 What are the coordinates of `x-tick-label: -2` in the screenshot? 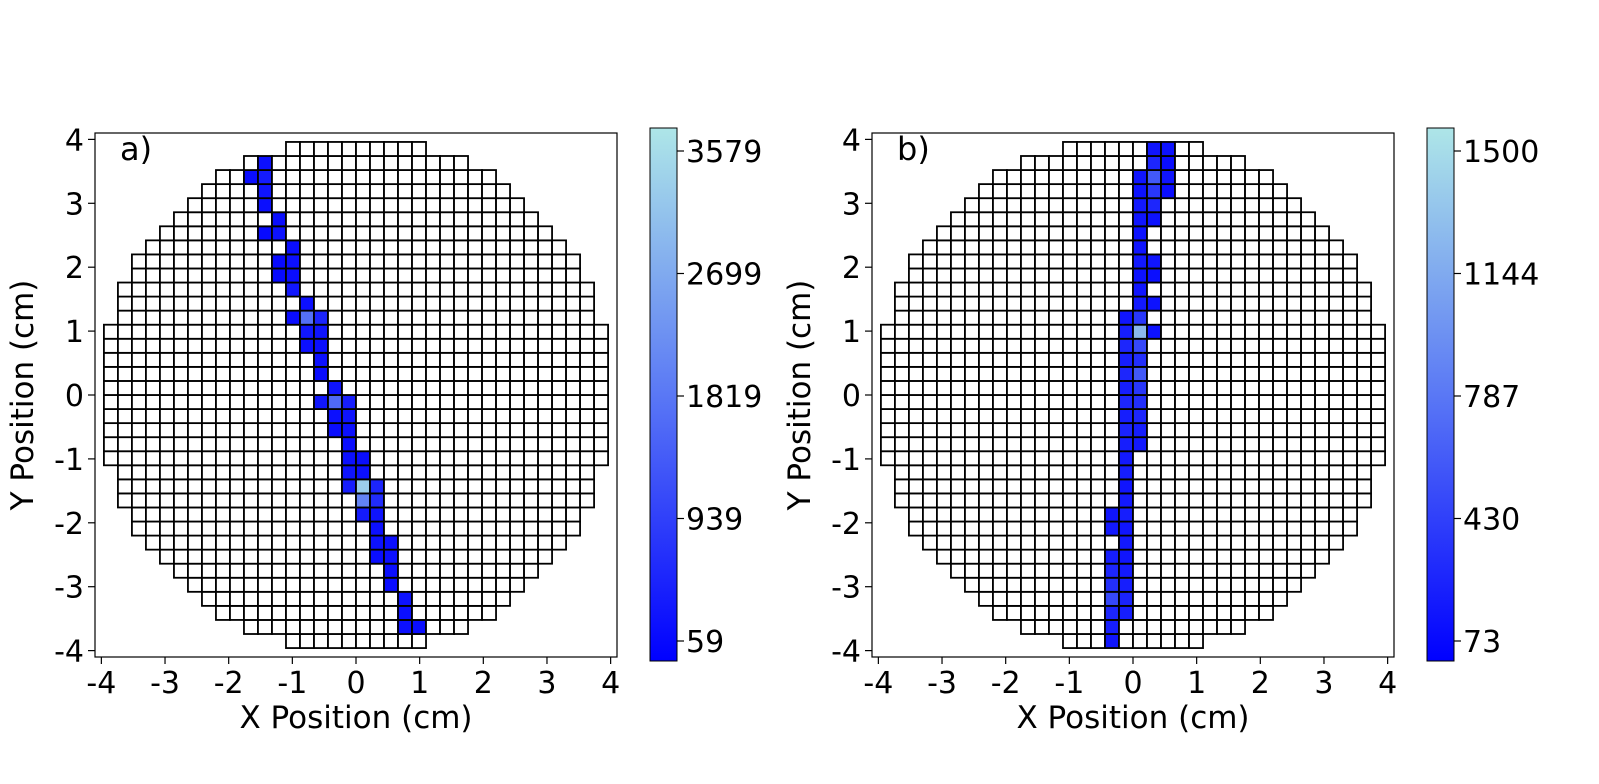 It's located at (229, 683).